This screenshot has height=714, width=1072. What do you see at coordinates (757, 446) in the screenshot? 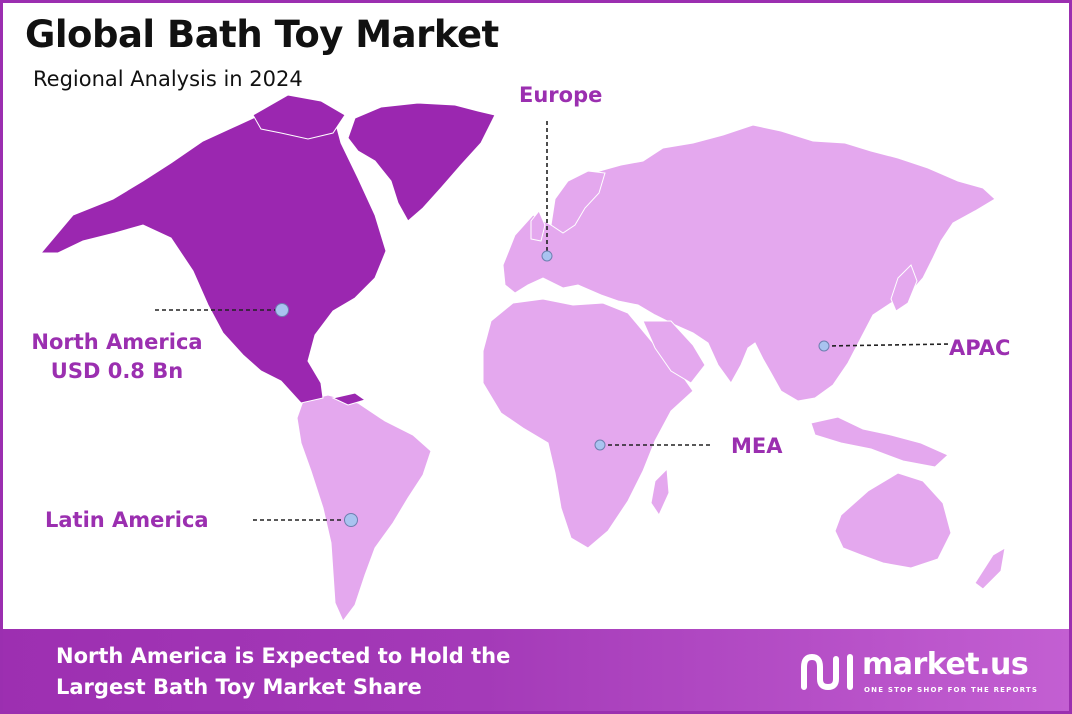
I see `region-label-mea: MEA` at bounding box center [757, 446].